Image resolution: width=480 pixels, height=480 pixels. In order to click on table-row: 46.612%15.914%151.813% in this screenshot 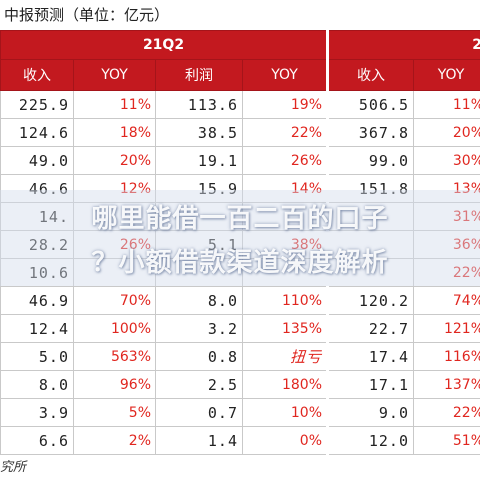, I will do `click(240, 188)`.